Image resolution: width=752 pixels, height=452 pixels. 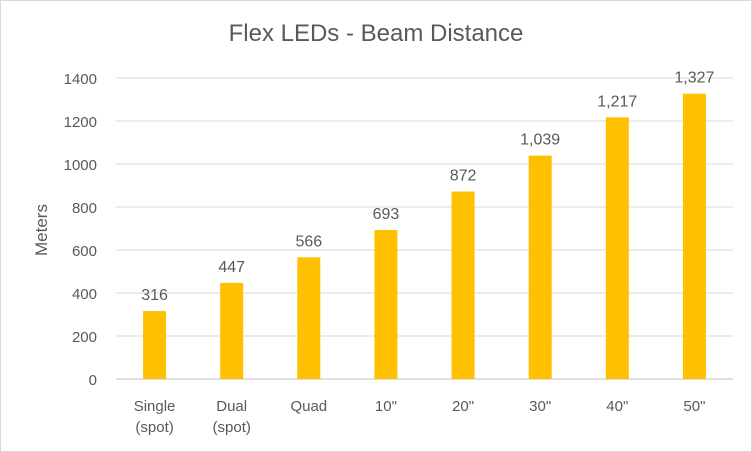 I want to click on data-label: 447, so click(x=231, y=267).